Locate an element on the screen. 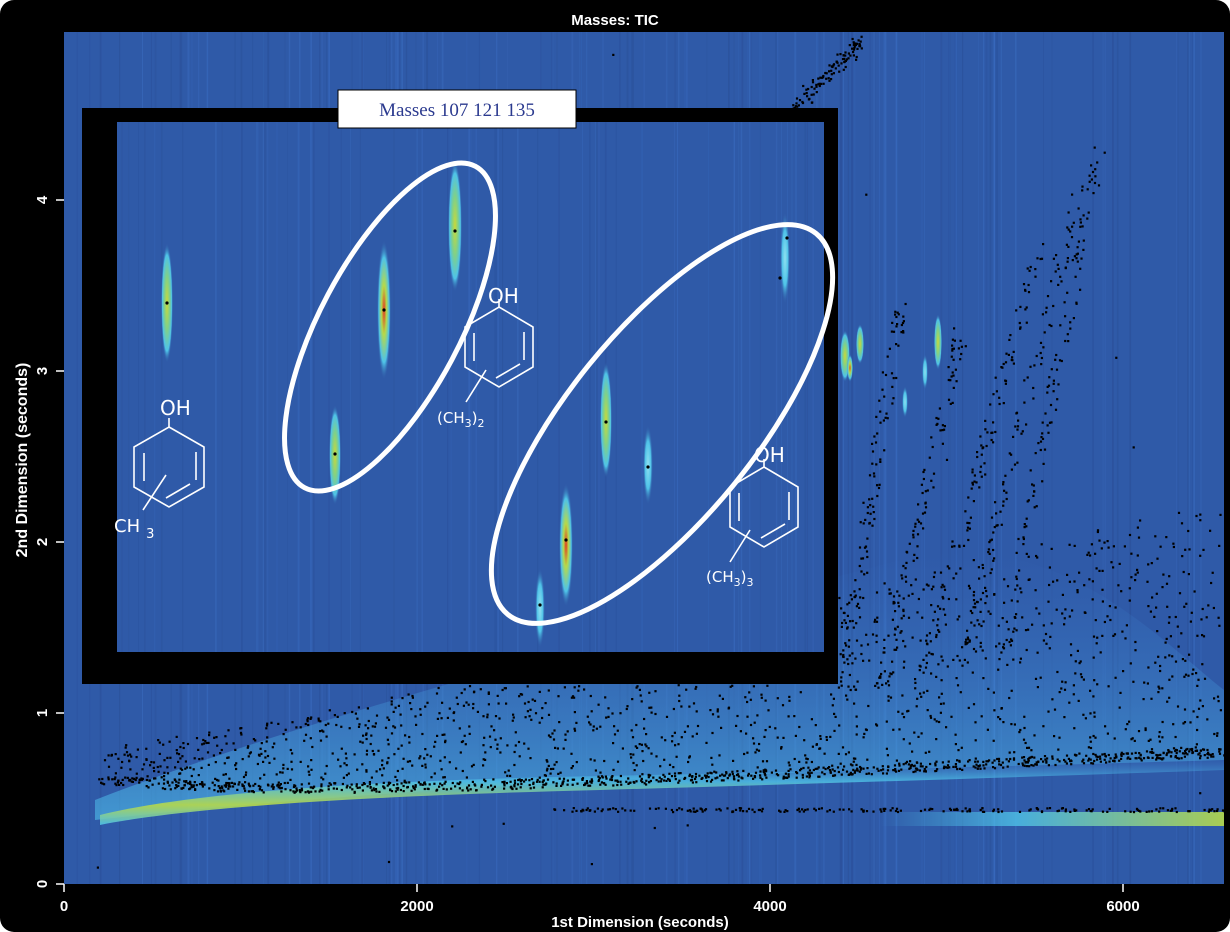  peak is located at coordinates (566, 545).